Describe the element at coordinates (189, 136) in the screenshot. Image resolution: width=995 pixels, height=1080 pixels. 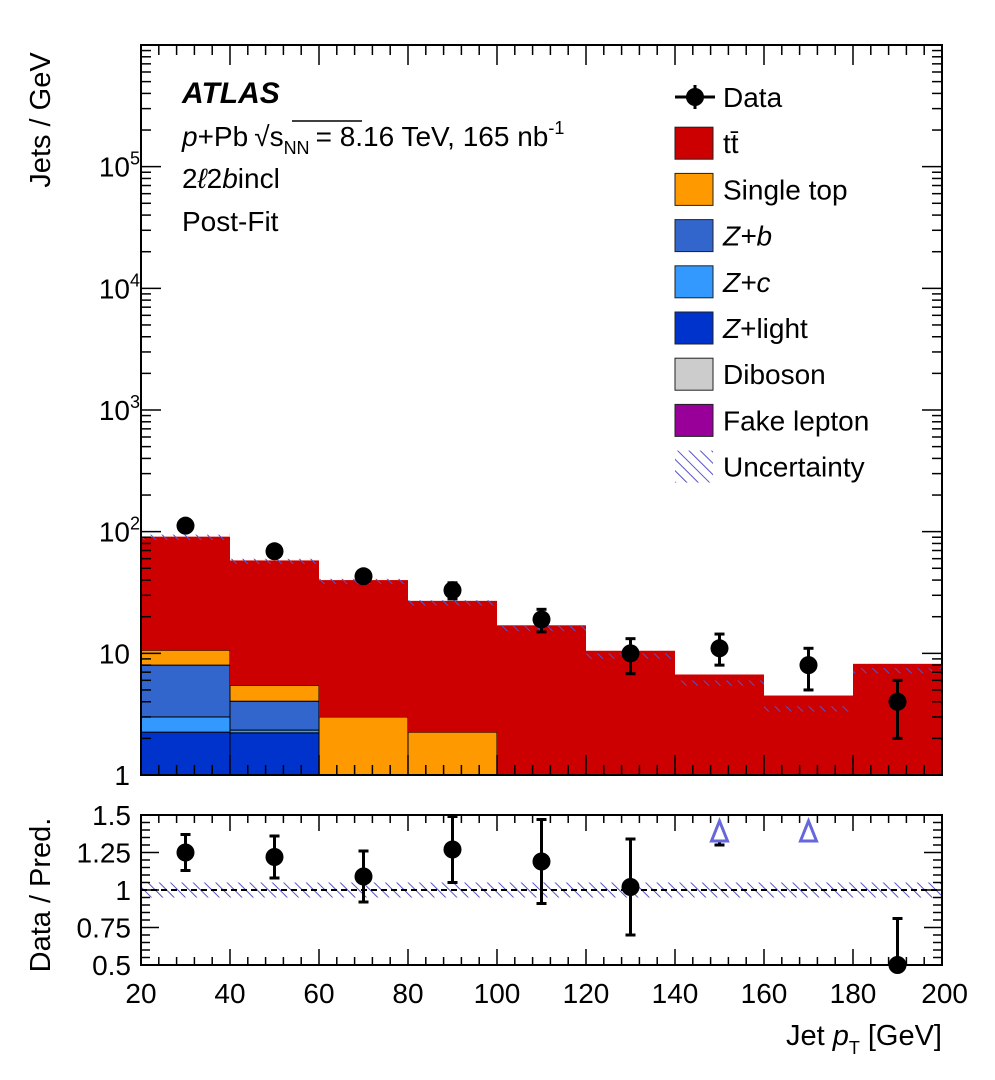
I see `collision-p: p` at that location.